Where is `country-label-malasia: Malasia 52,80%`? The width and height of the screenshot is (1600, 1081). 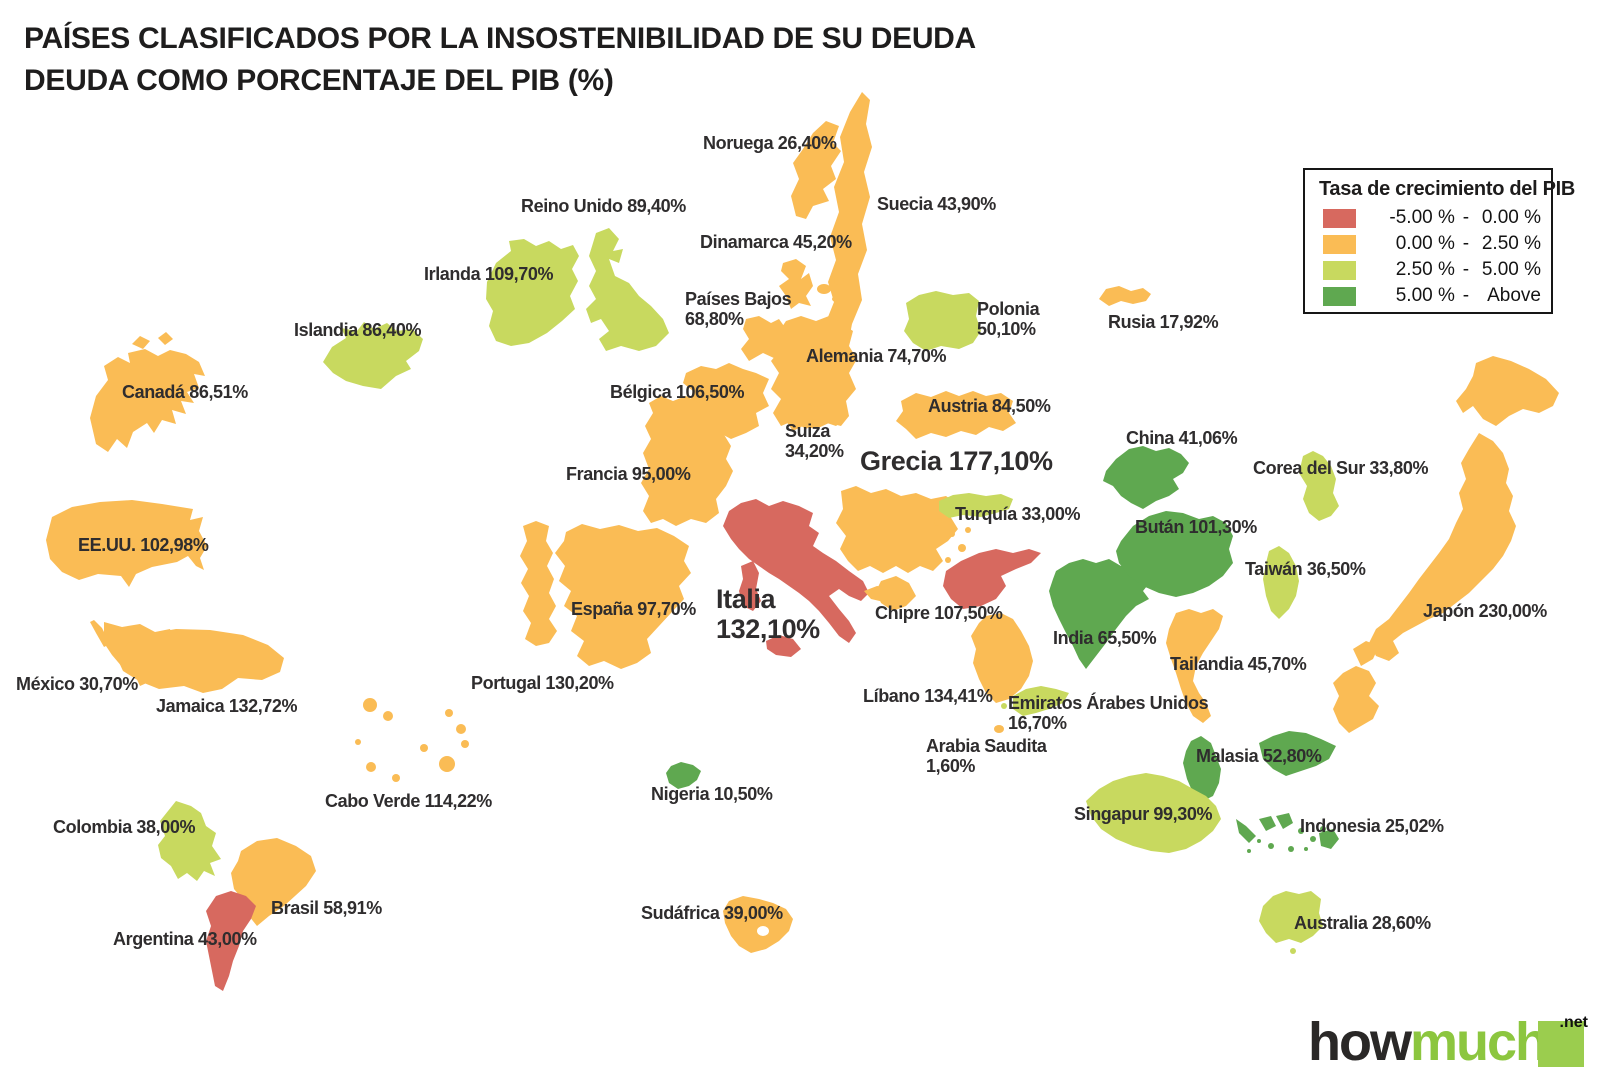
country-label-malasia: Malasia 52,80% is located at coordinates (1259, 756).